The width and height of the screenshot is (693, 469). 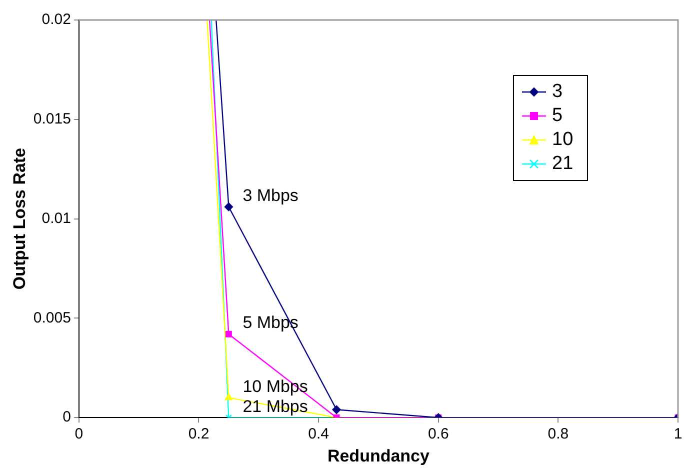 What do you see at coordinates (270, 195) in the screenshot?
I see `annotation: 3 Mbps` at bounding box center [270, 195].